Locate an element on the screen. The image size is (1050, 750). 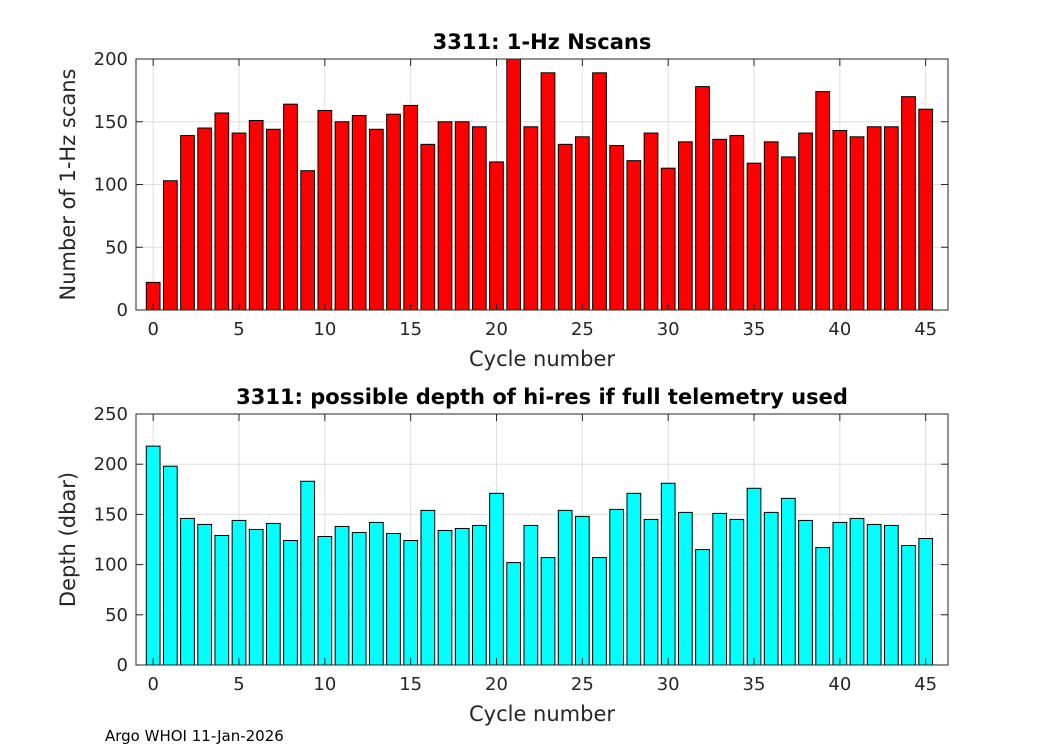
y-tick-label: 250 is located at coordinates (111, 414).